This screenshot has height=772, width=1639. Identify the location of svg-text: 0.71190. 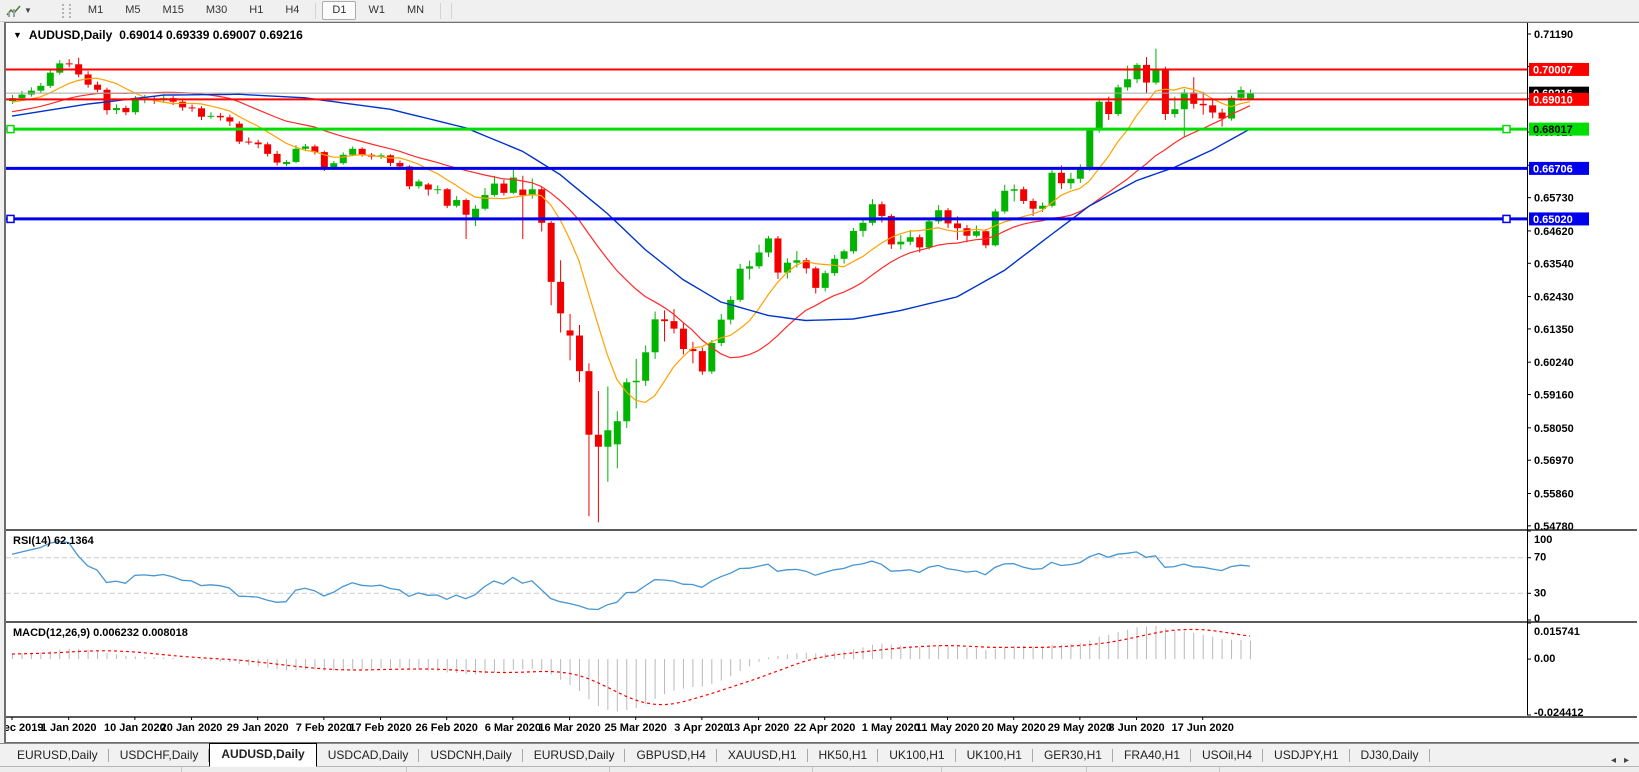
(1553, 35).